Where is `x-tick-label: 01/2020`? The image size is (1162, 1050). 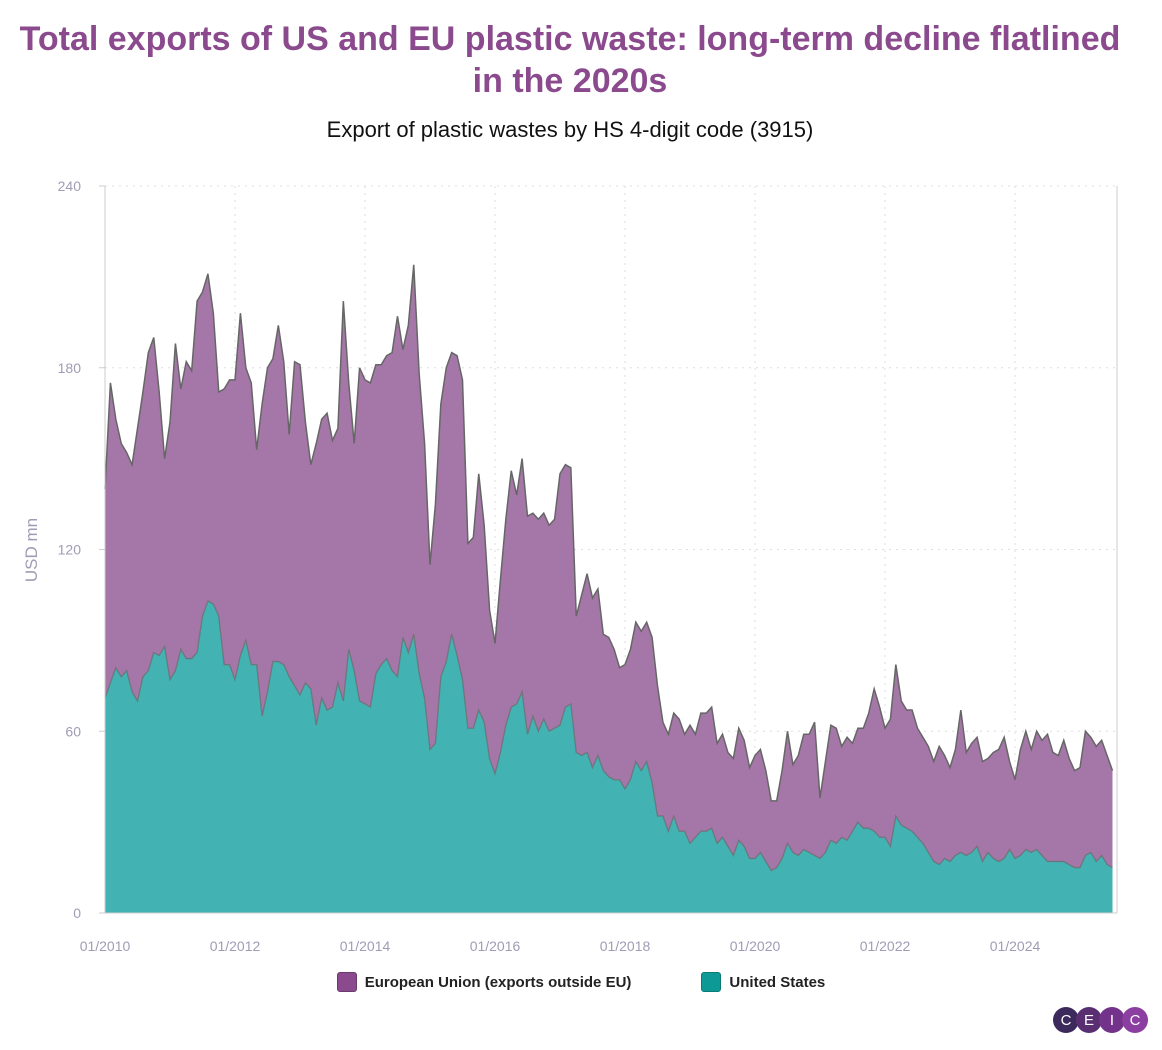 x-tick-label: 01/2020 is located at coordinates (755, 946).